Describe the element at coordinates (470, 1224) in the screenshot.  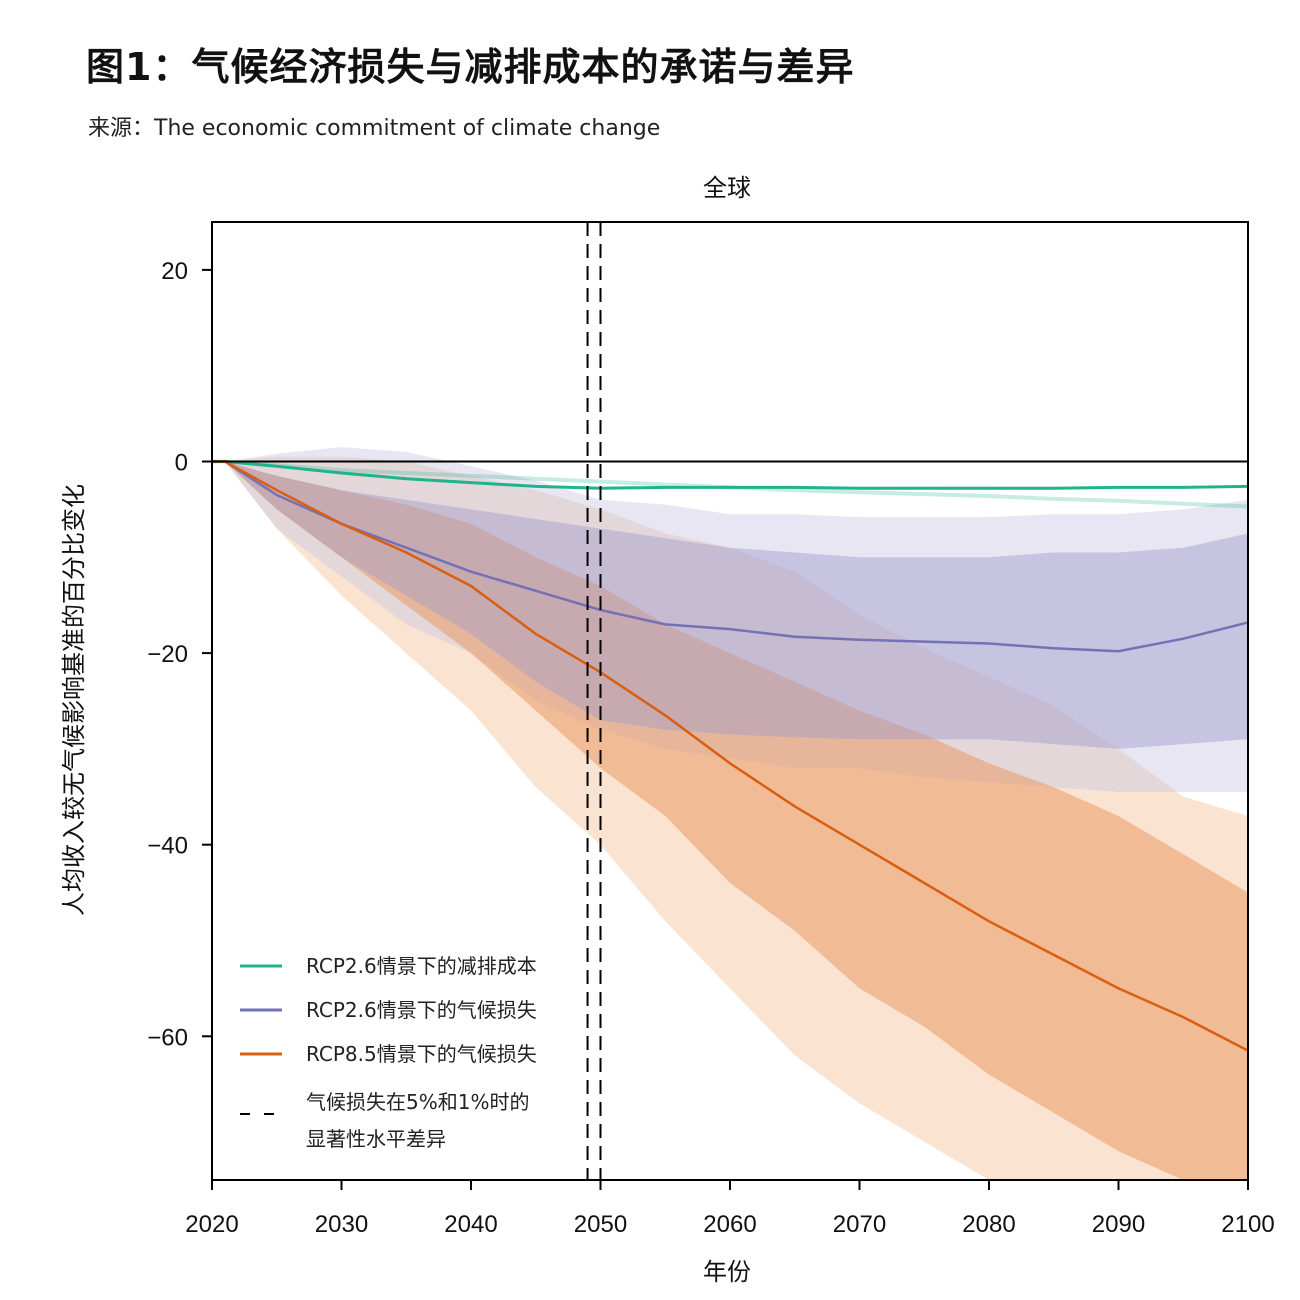
I see `x-tick-label: 2040` at that location.